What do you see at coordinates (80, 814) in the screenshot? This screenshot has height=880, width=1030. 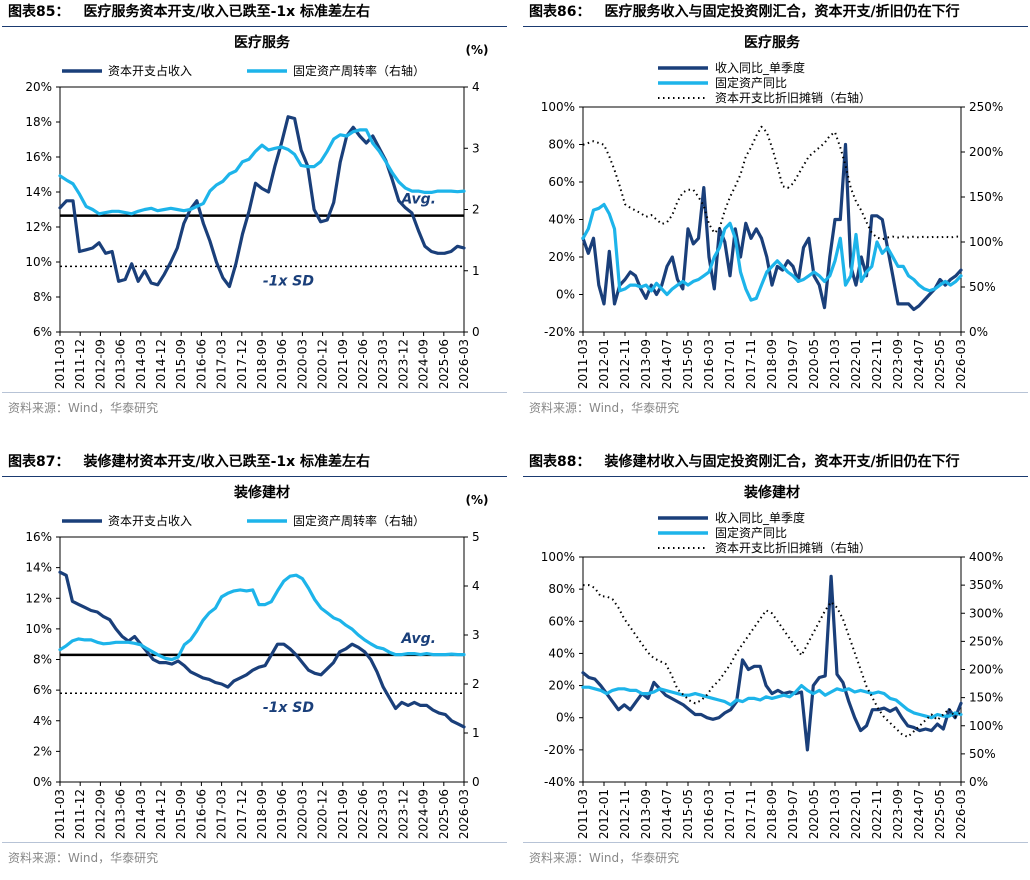 I see `x-axis-tick-label: 2011-12` at bounding box center [80, 814].